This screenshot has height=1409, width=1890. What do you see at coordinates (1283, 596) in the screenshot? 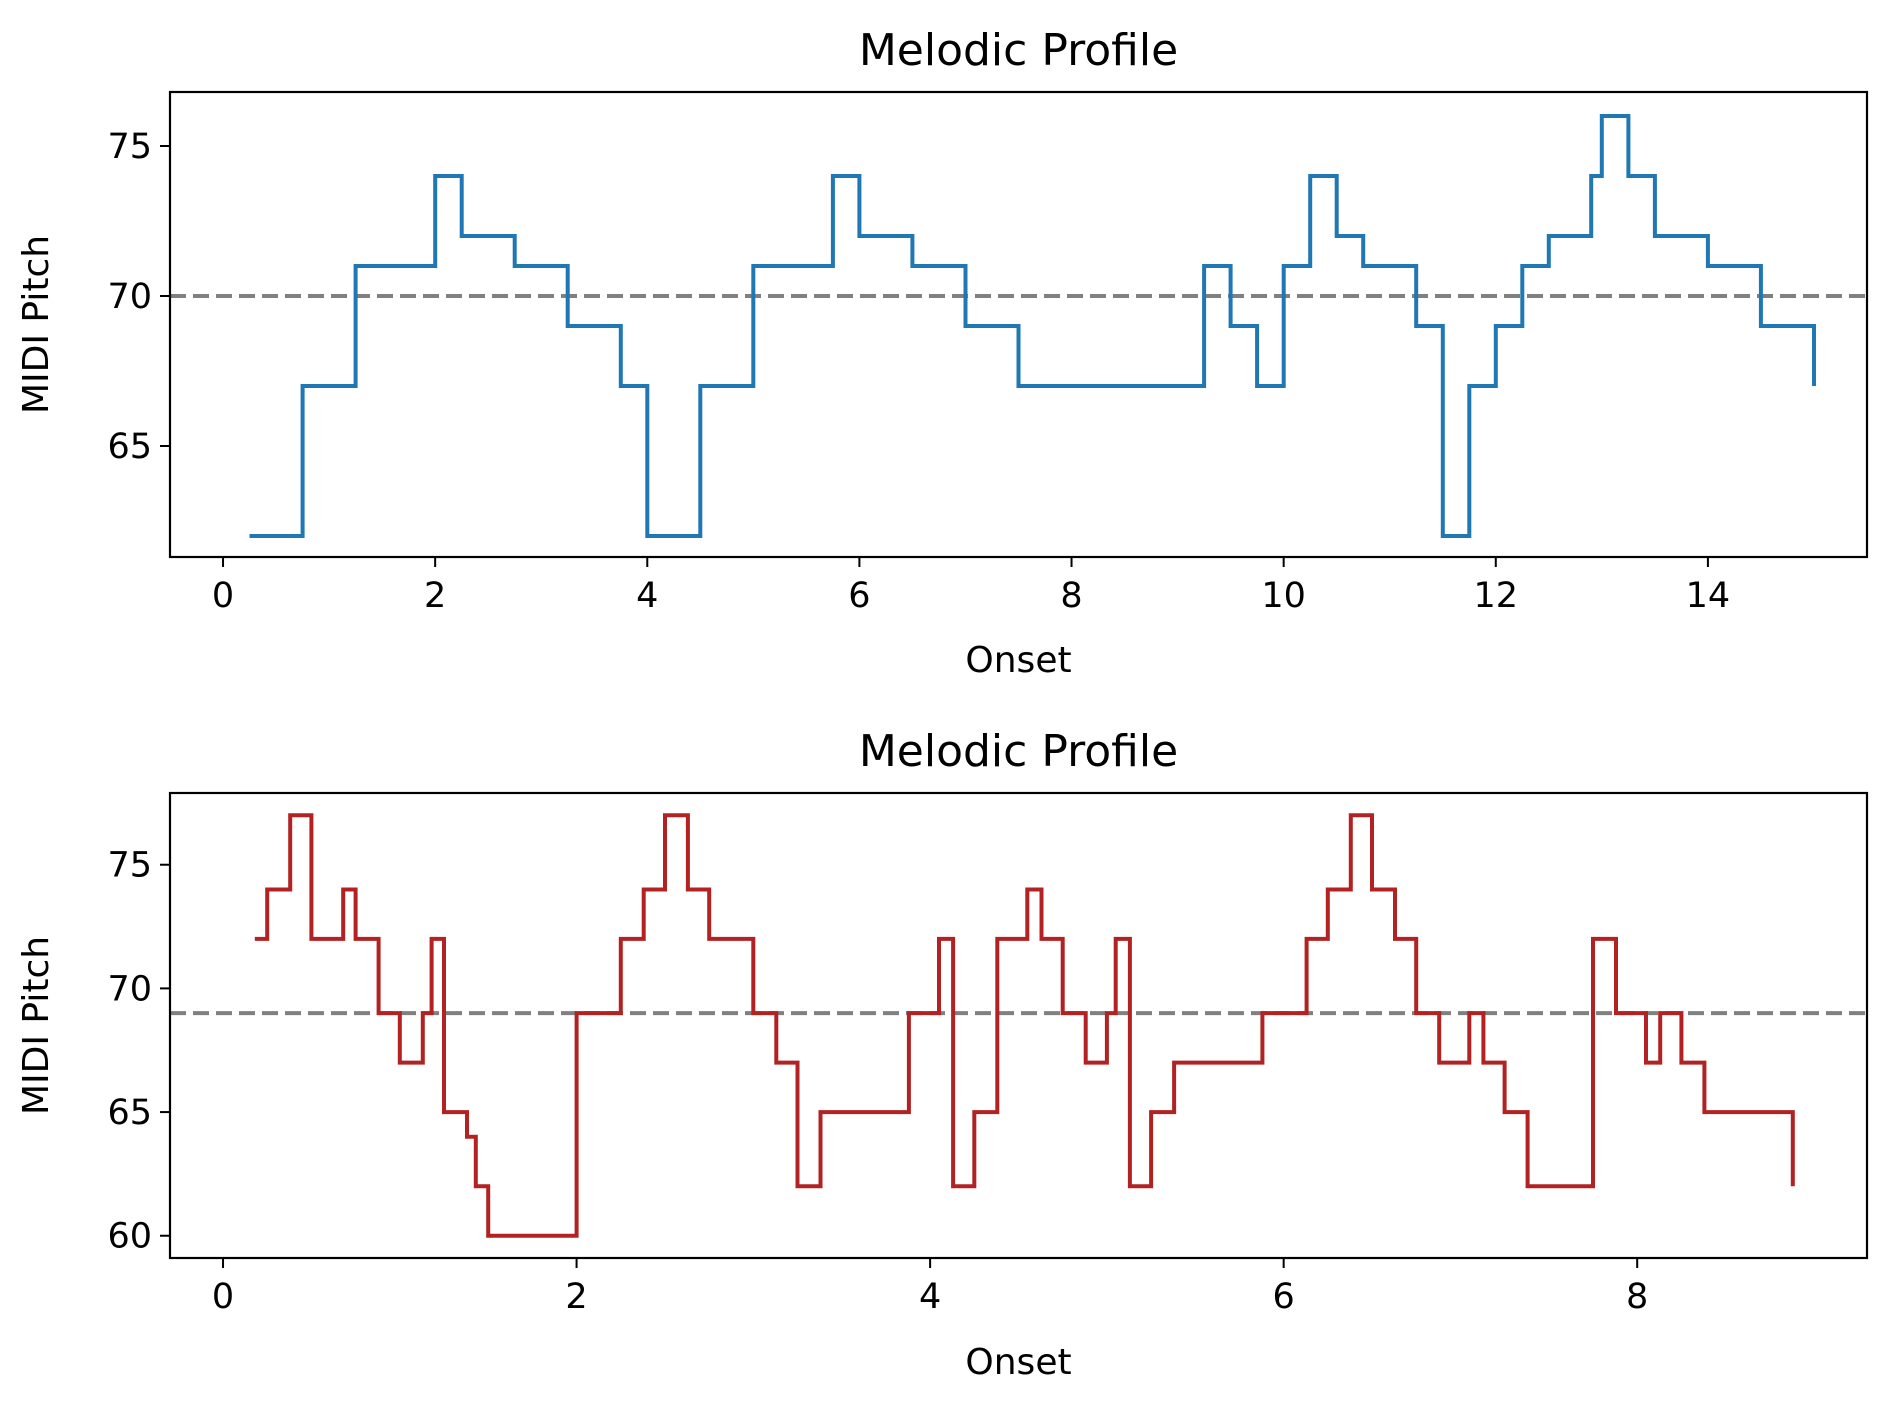
I see `x-tick-label: 10` at bounding box center [1283, 596].